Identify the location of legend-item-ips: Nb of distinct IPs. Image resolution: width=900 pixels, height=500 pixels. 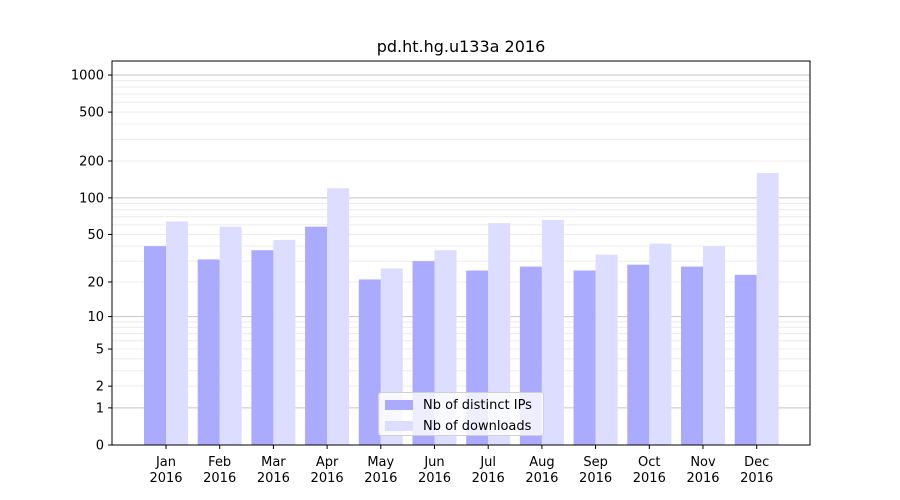
(458, 405).